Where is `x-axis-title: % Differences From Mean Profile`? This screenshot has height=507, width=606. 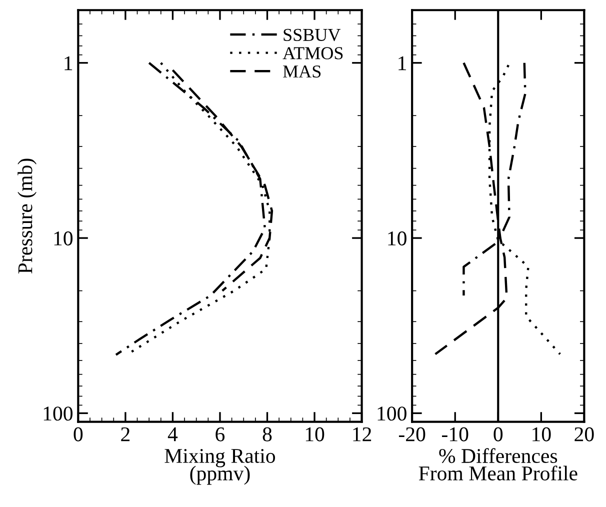 x-axis-title: % Differences From Mean Profile is located at coordinates (498, 464).